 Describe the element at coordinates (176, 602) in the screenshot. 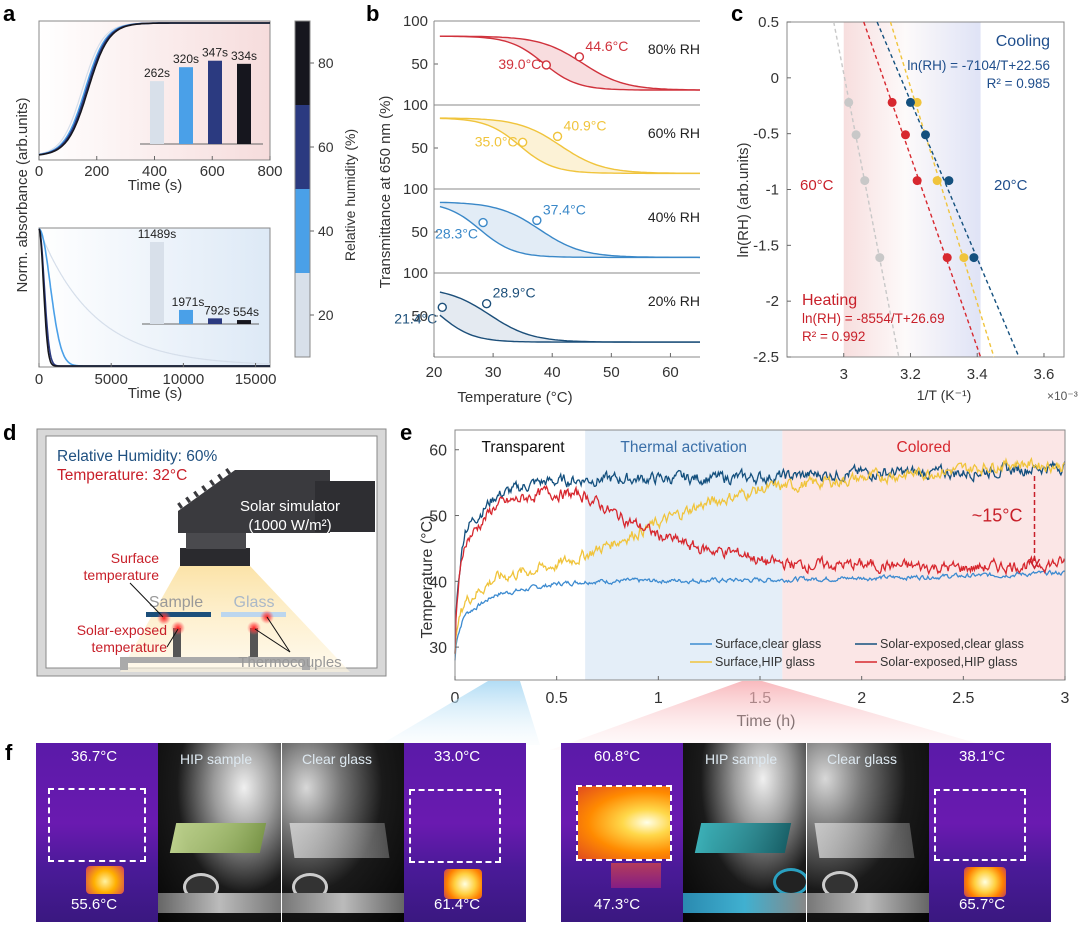

I see `sample-label: Sample` at that location.